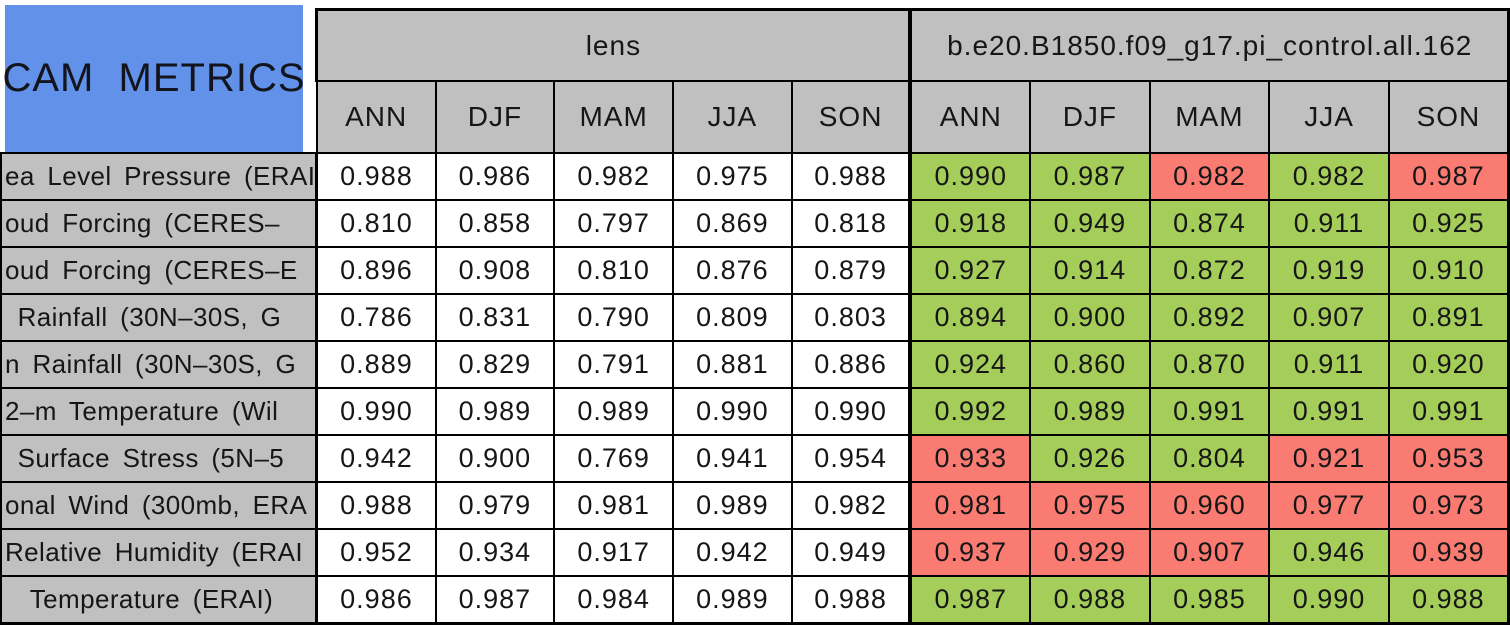 Image resolution: width=1510 pixels, height=625 pixels. What do you see at coordinates (376, 117) in the screenshot?
I see `season-header-lens-ann: ANN` at bounding box center [376, 117].